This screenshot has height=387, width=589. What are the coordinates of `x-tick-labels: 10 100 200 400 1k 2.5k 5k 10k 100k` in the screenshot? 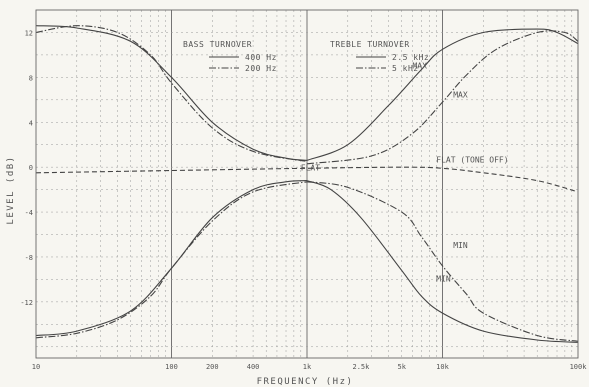 It's located at (309, 367).